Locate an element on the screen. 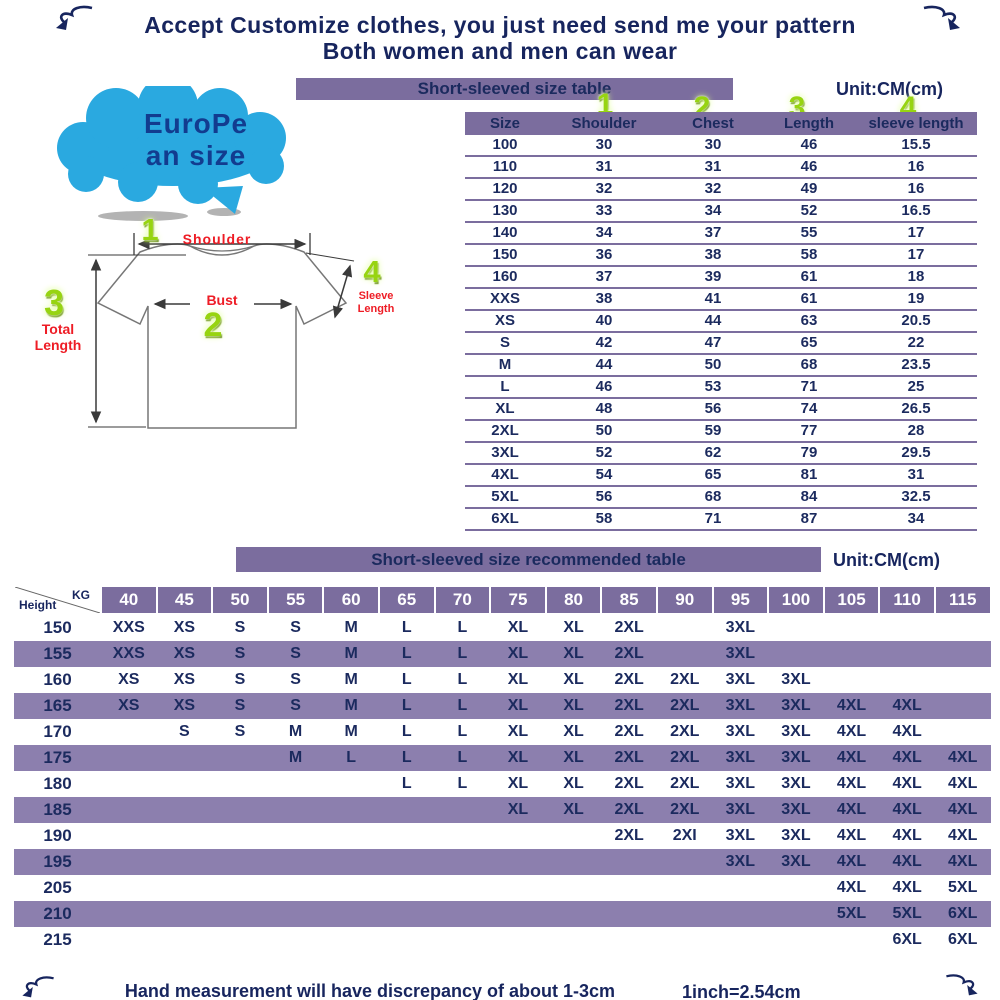 The width and height of the screenshot is (1000, 1000). size-table-cell: 54 is located at coordinates (604, 475).